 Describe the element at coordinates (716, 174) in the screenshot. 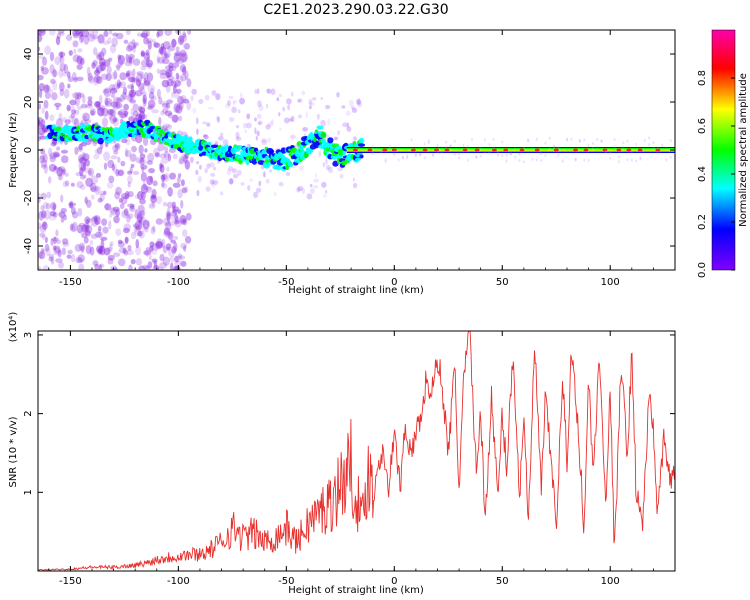

I see `colorbar-ticks: 0.0 0.2 0.4 0.6 0.8` at that location.